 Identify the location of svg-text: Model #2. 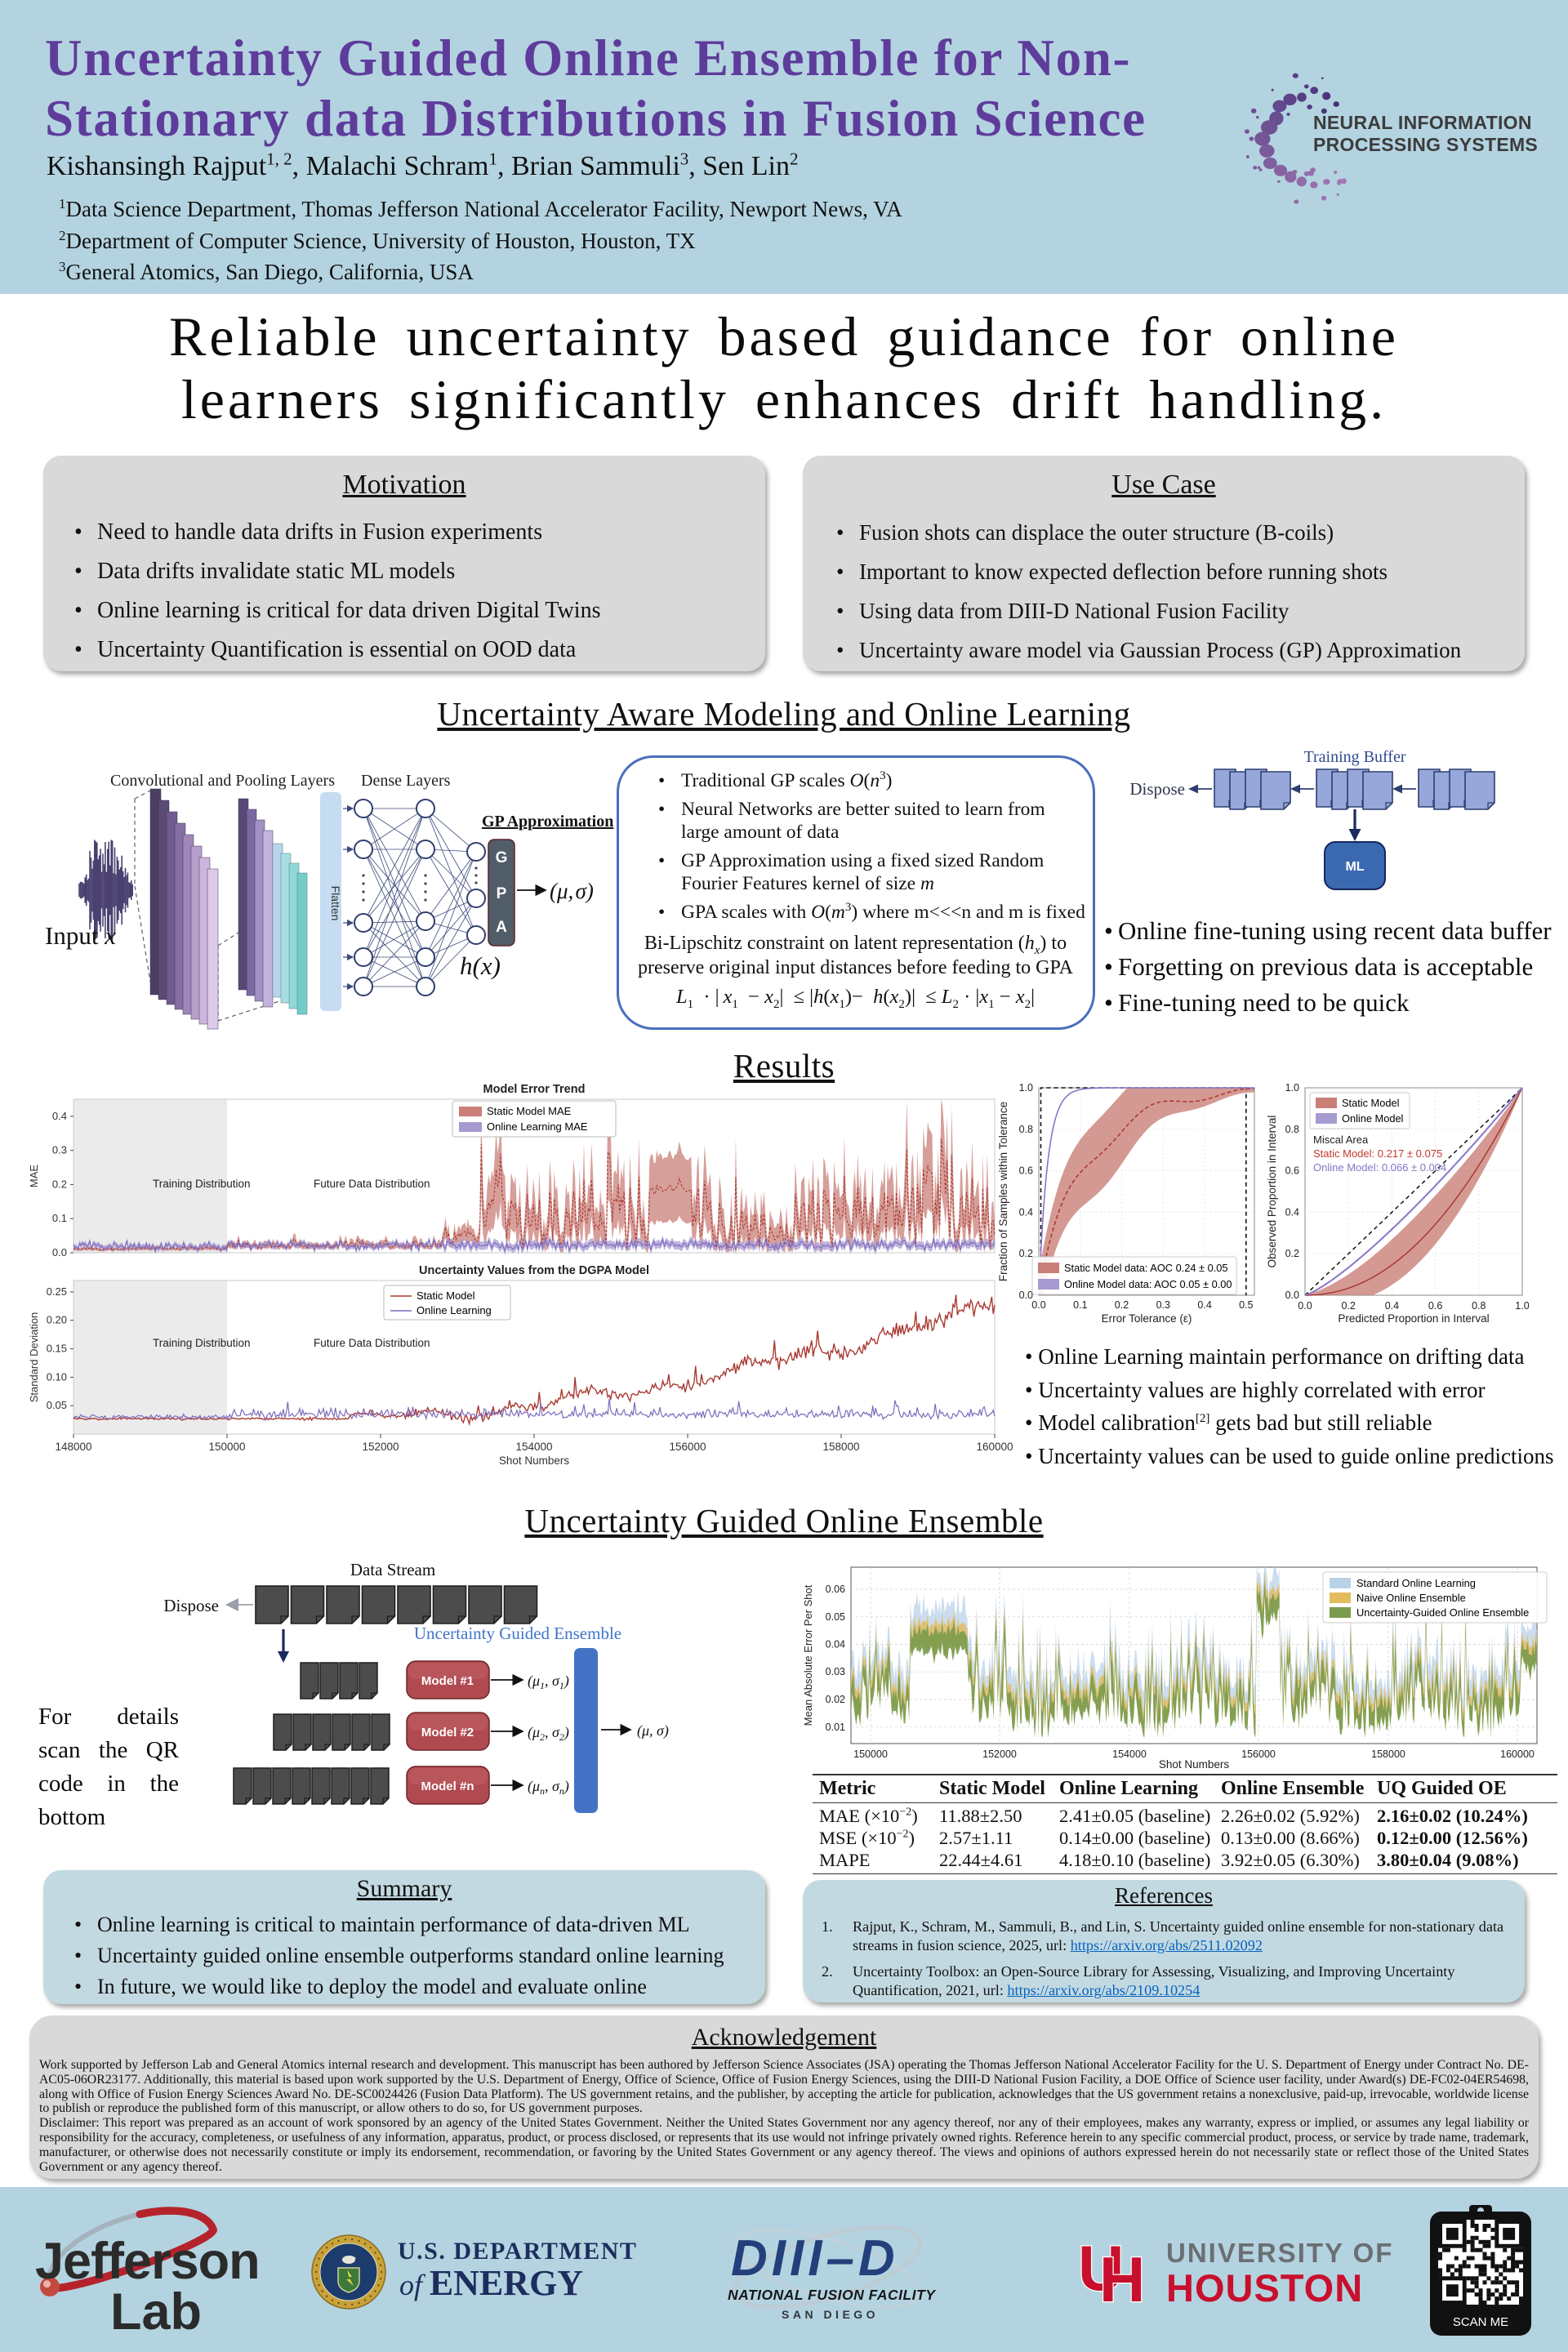
(447, 1733).